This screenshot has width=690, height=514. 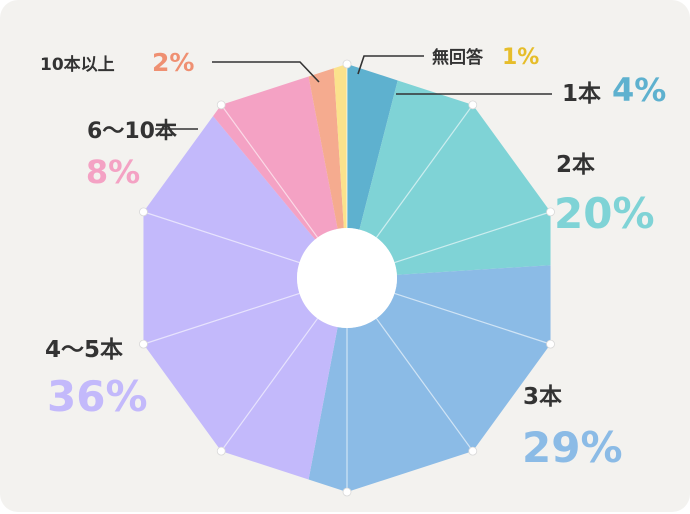 I want to click on slice-label: 3本, so click(x=542, y=397).